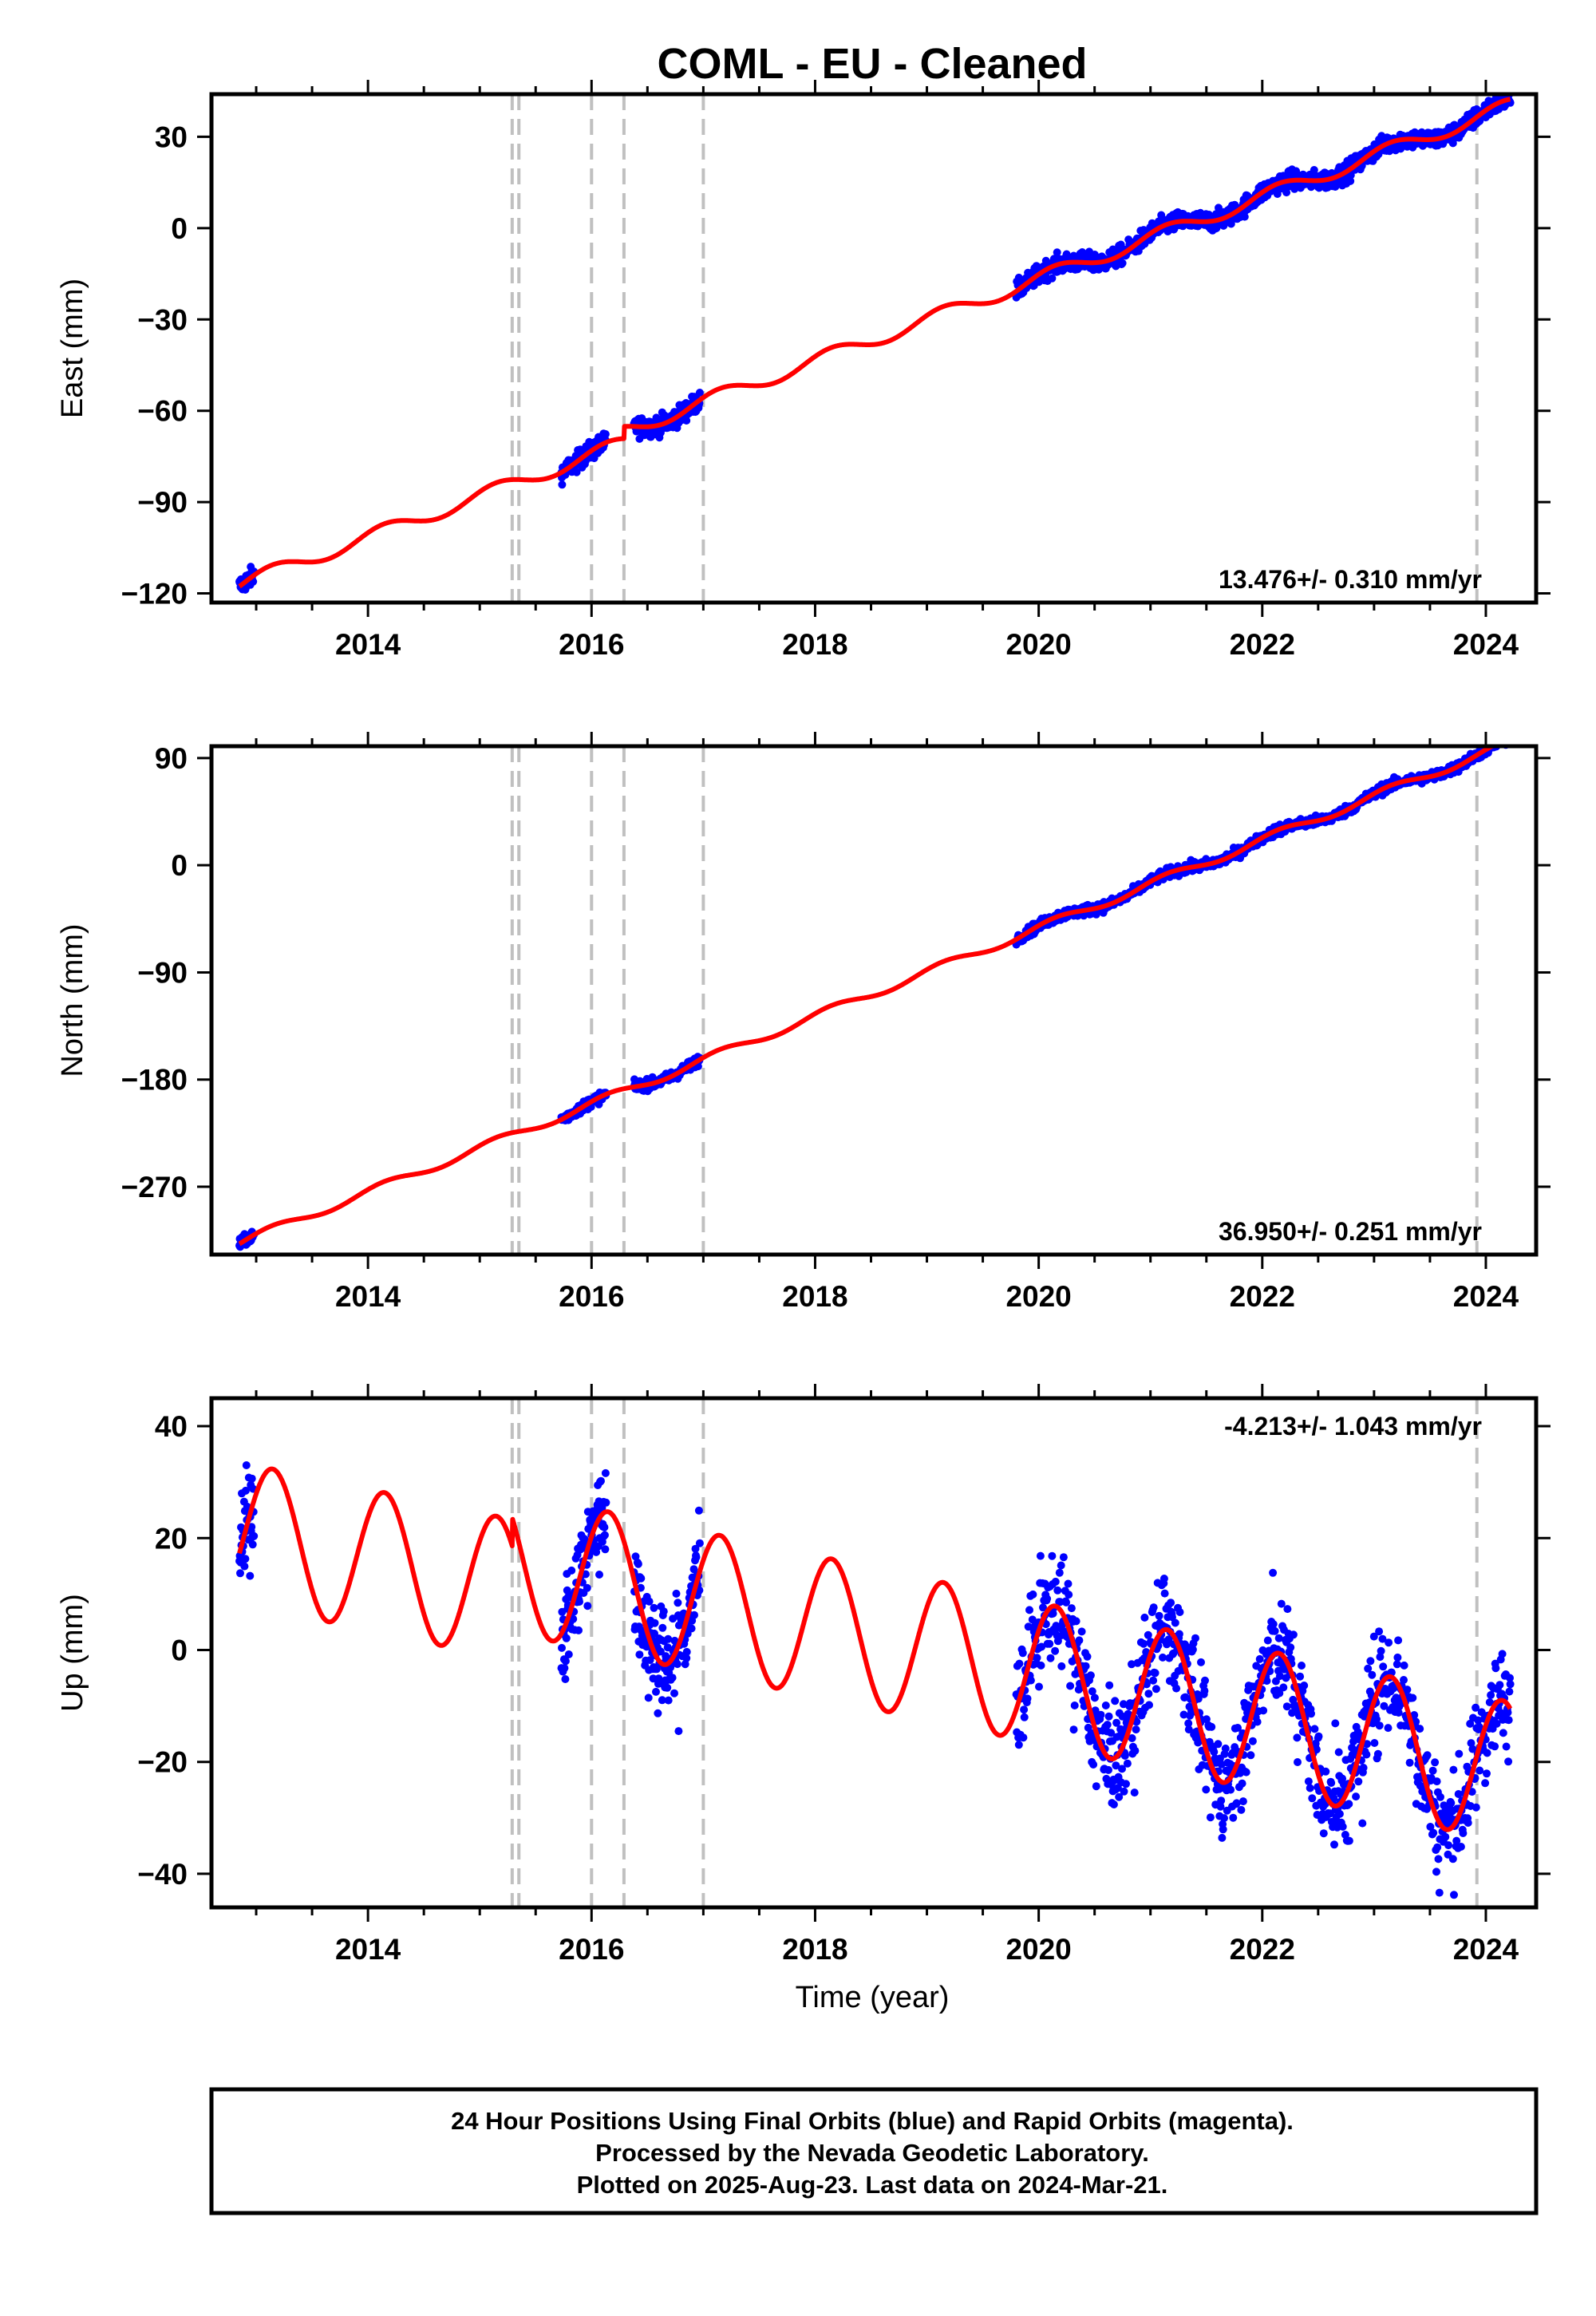 The width and height of the screenshot is (1596, 2316). I want to click on y-tick-label: 90, so click(171, 758).